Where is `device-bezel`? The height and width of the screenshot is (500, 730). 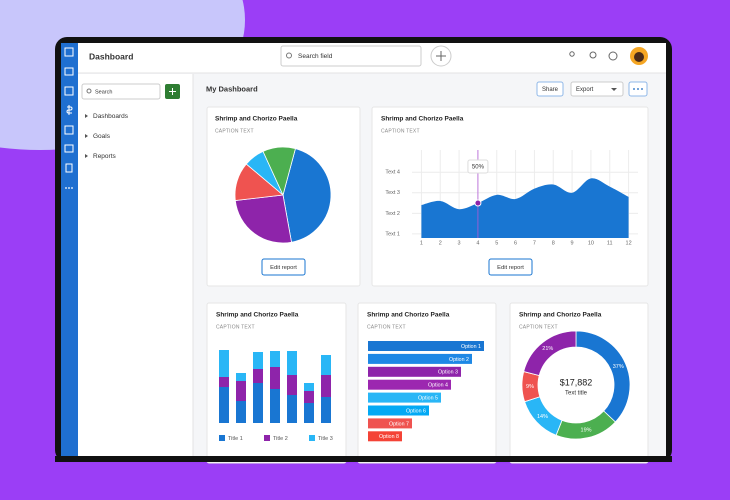 device-bezel is located at coordinates (363, 459).